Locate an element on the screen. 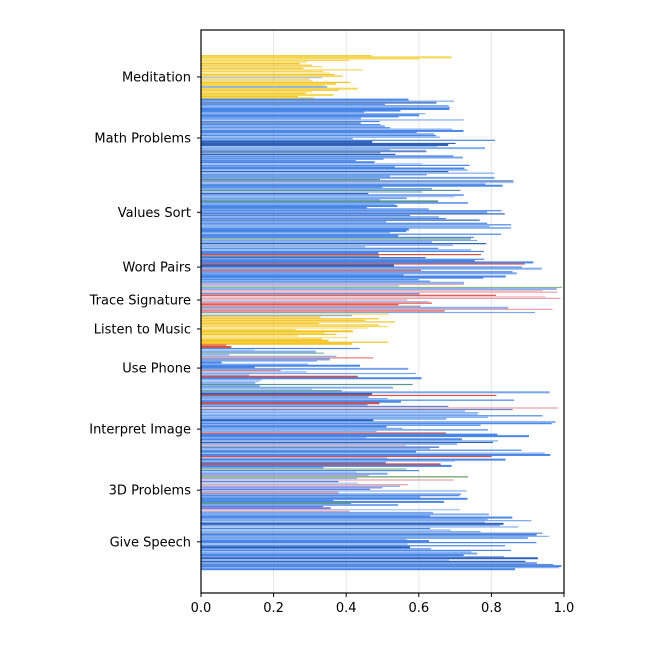 This screenshot has height=652, width=648. y-category-label: 3D Problems is located at coordinates (150, 491).